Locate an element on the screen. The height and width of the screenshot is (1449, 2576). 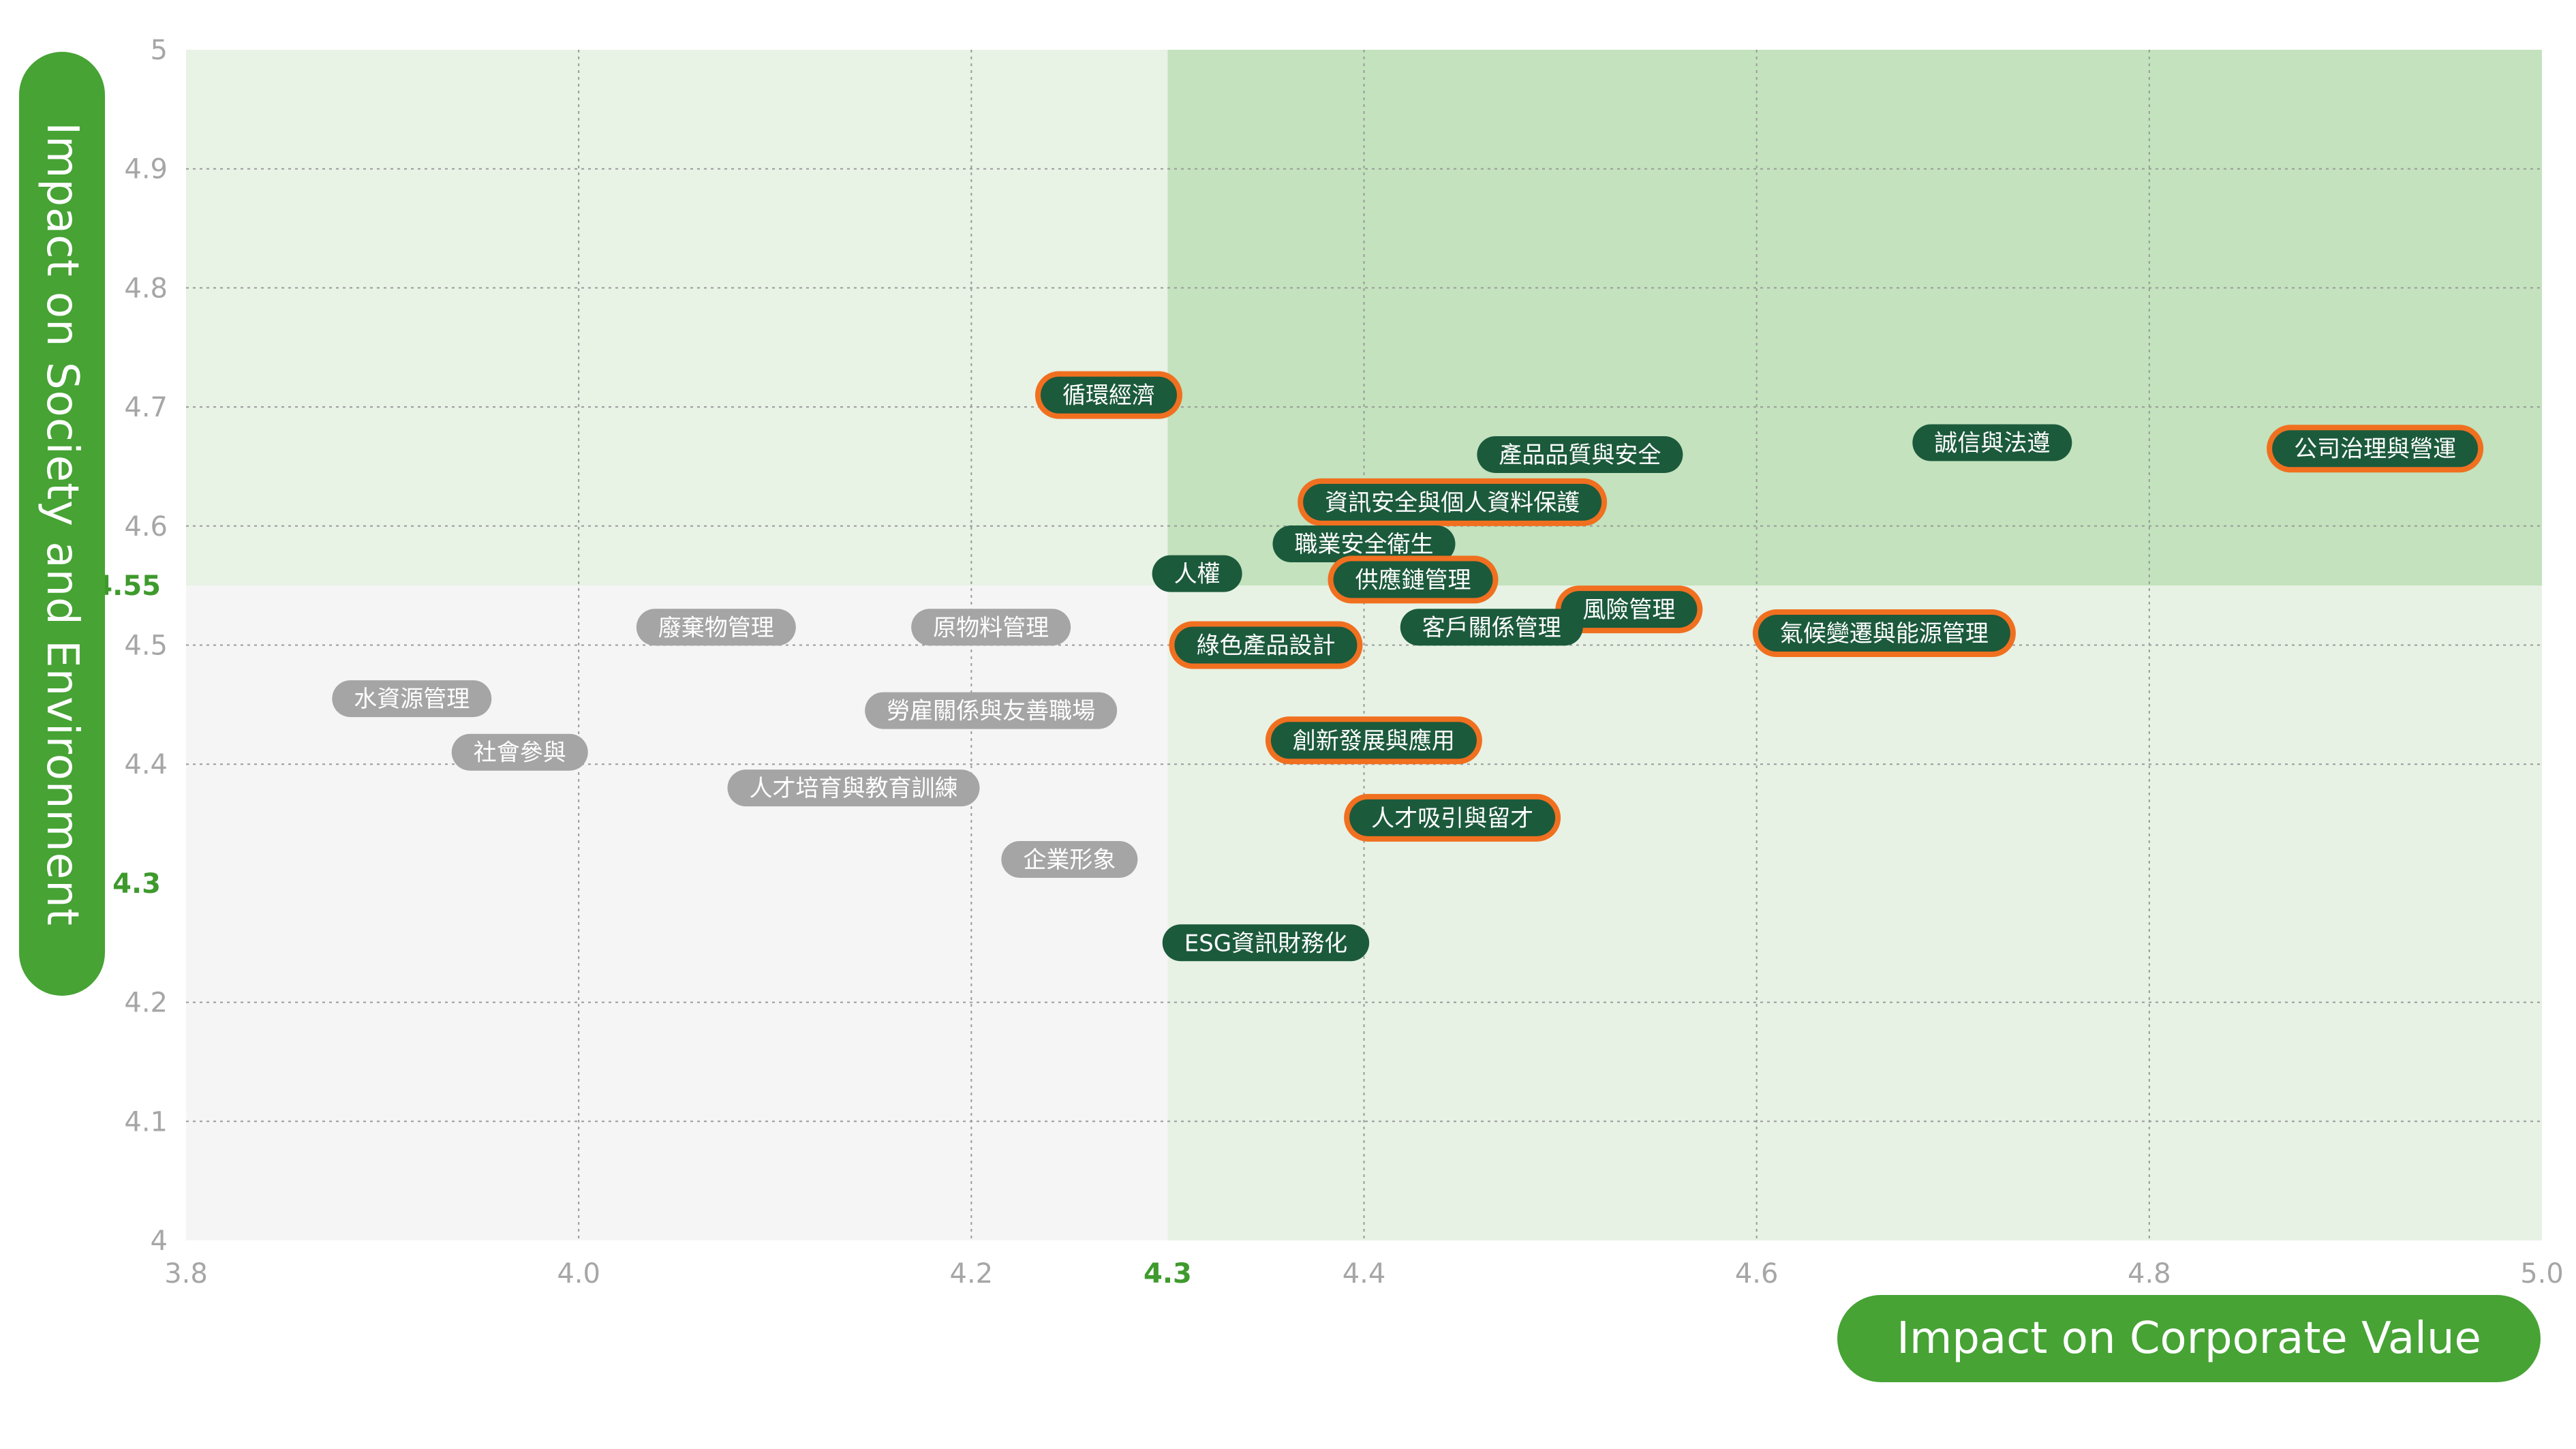
data-point: 廢棄物管理 is located at coordinates (716, 627).